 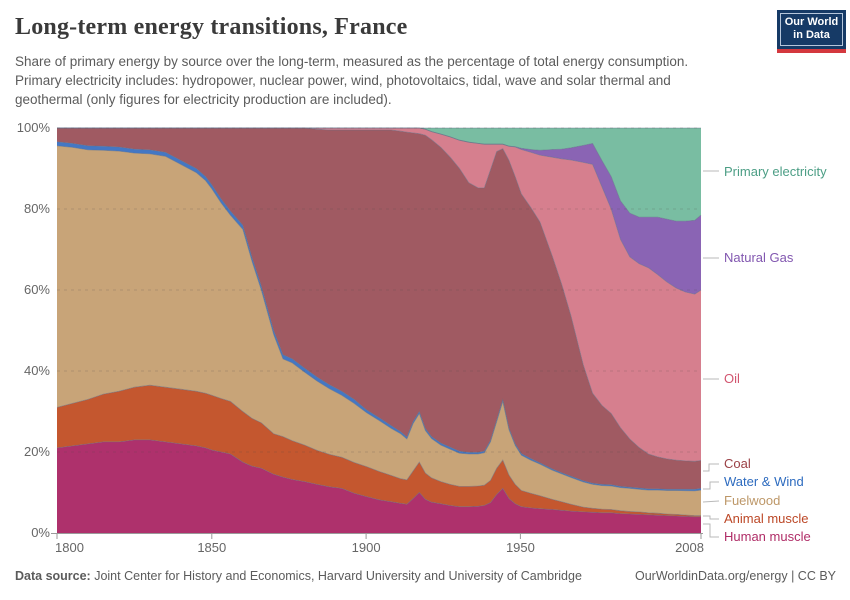 What do you see at coordinates (69, 547) in the screenshot?
I see `x-label-1800: 1800` at bounding box center [69, 547].